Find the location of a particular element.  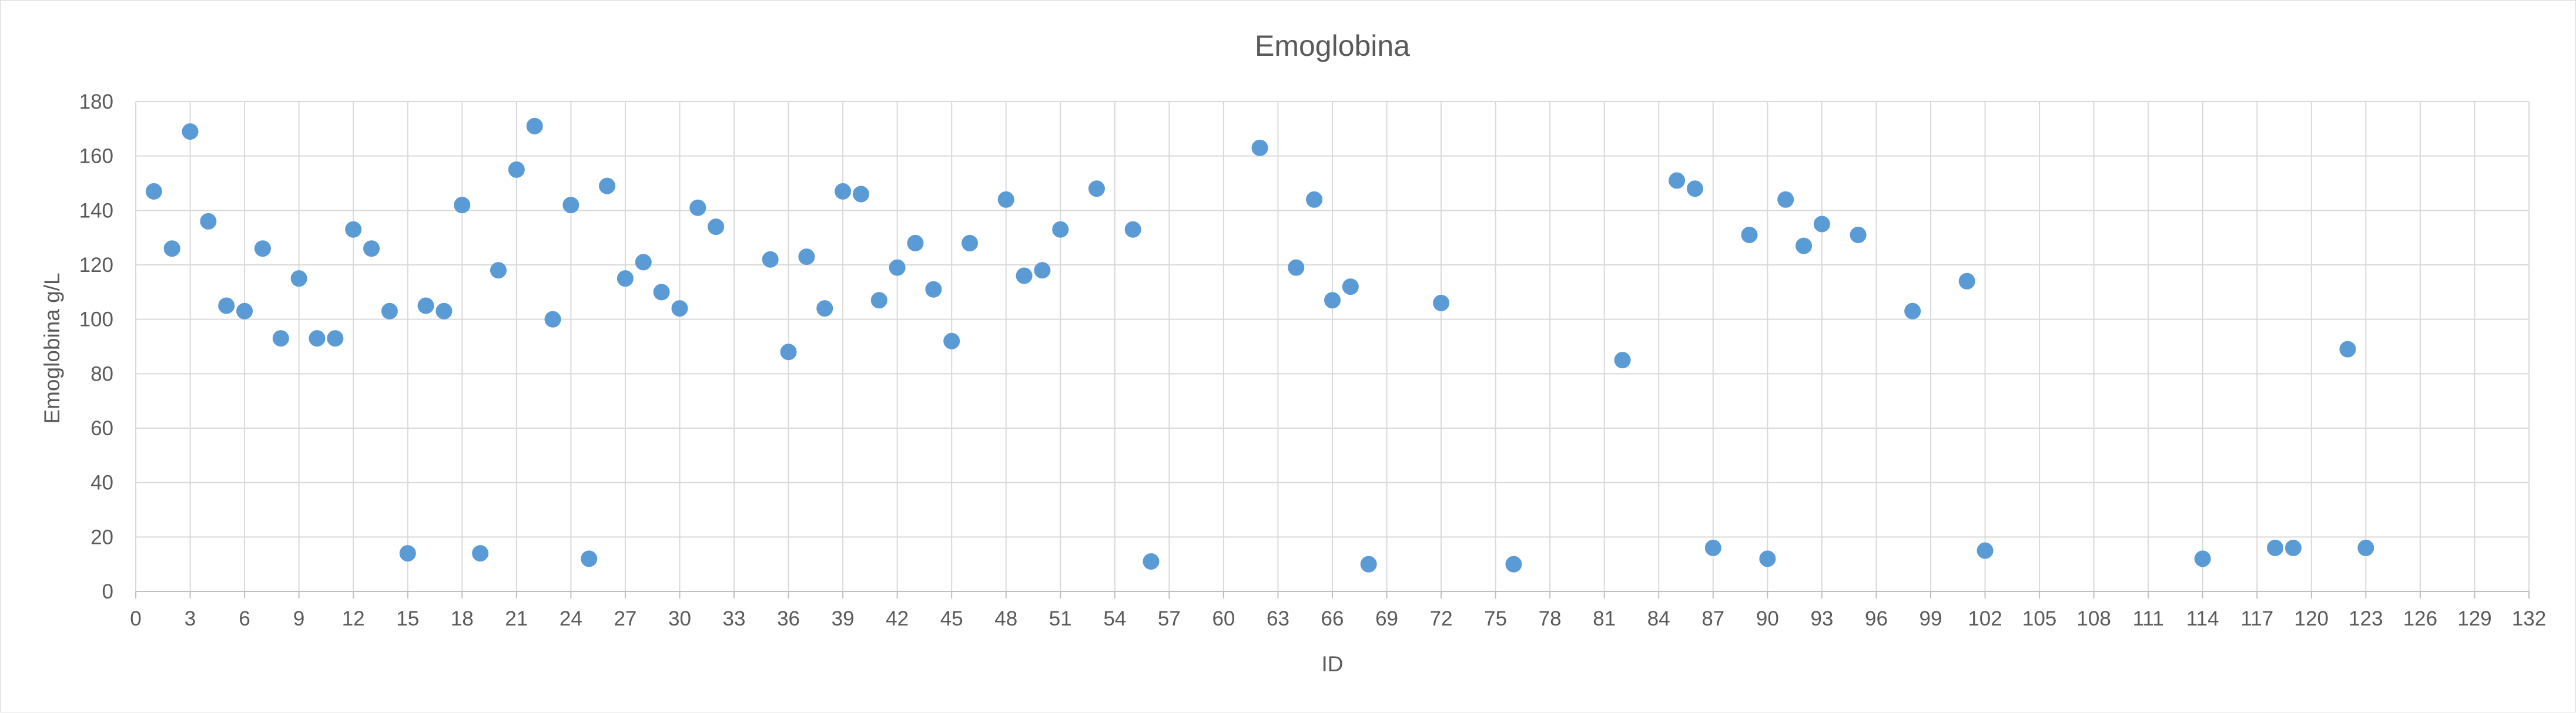

x-tick-label: 39 is located at coordinates (843, 618).